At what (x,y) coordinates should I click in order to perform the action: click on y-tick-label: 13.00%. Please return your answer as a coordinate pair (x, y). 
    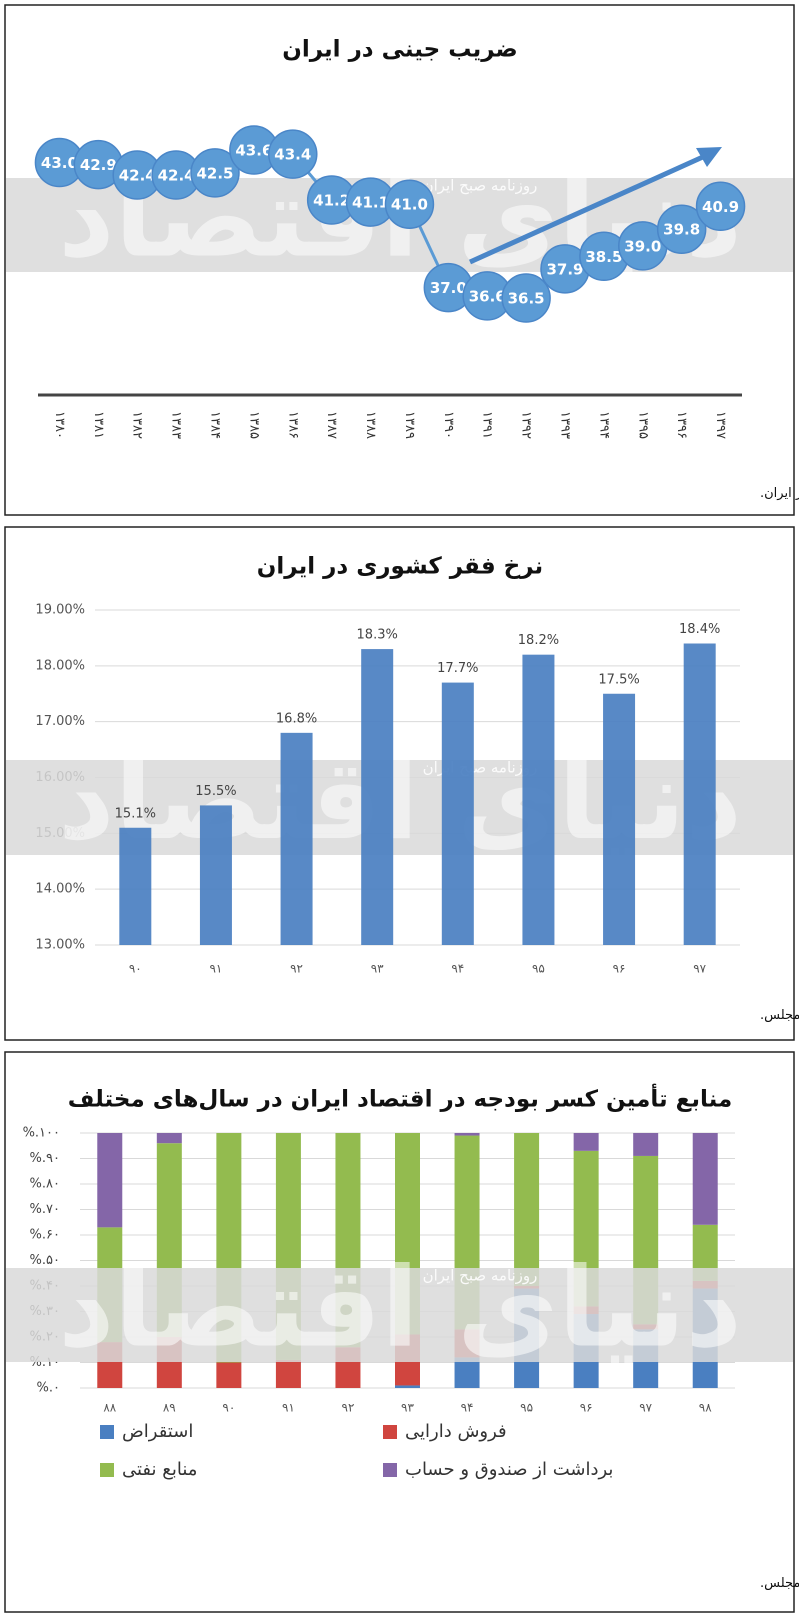
    Looking at the image, I should click on (60, 945).